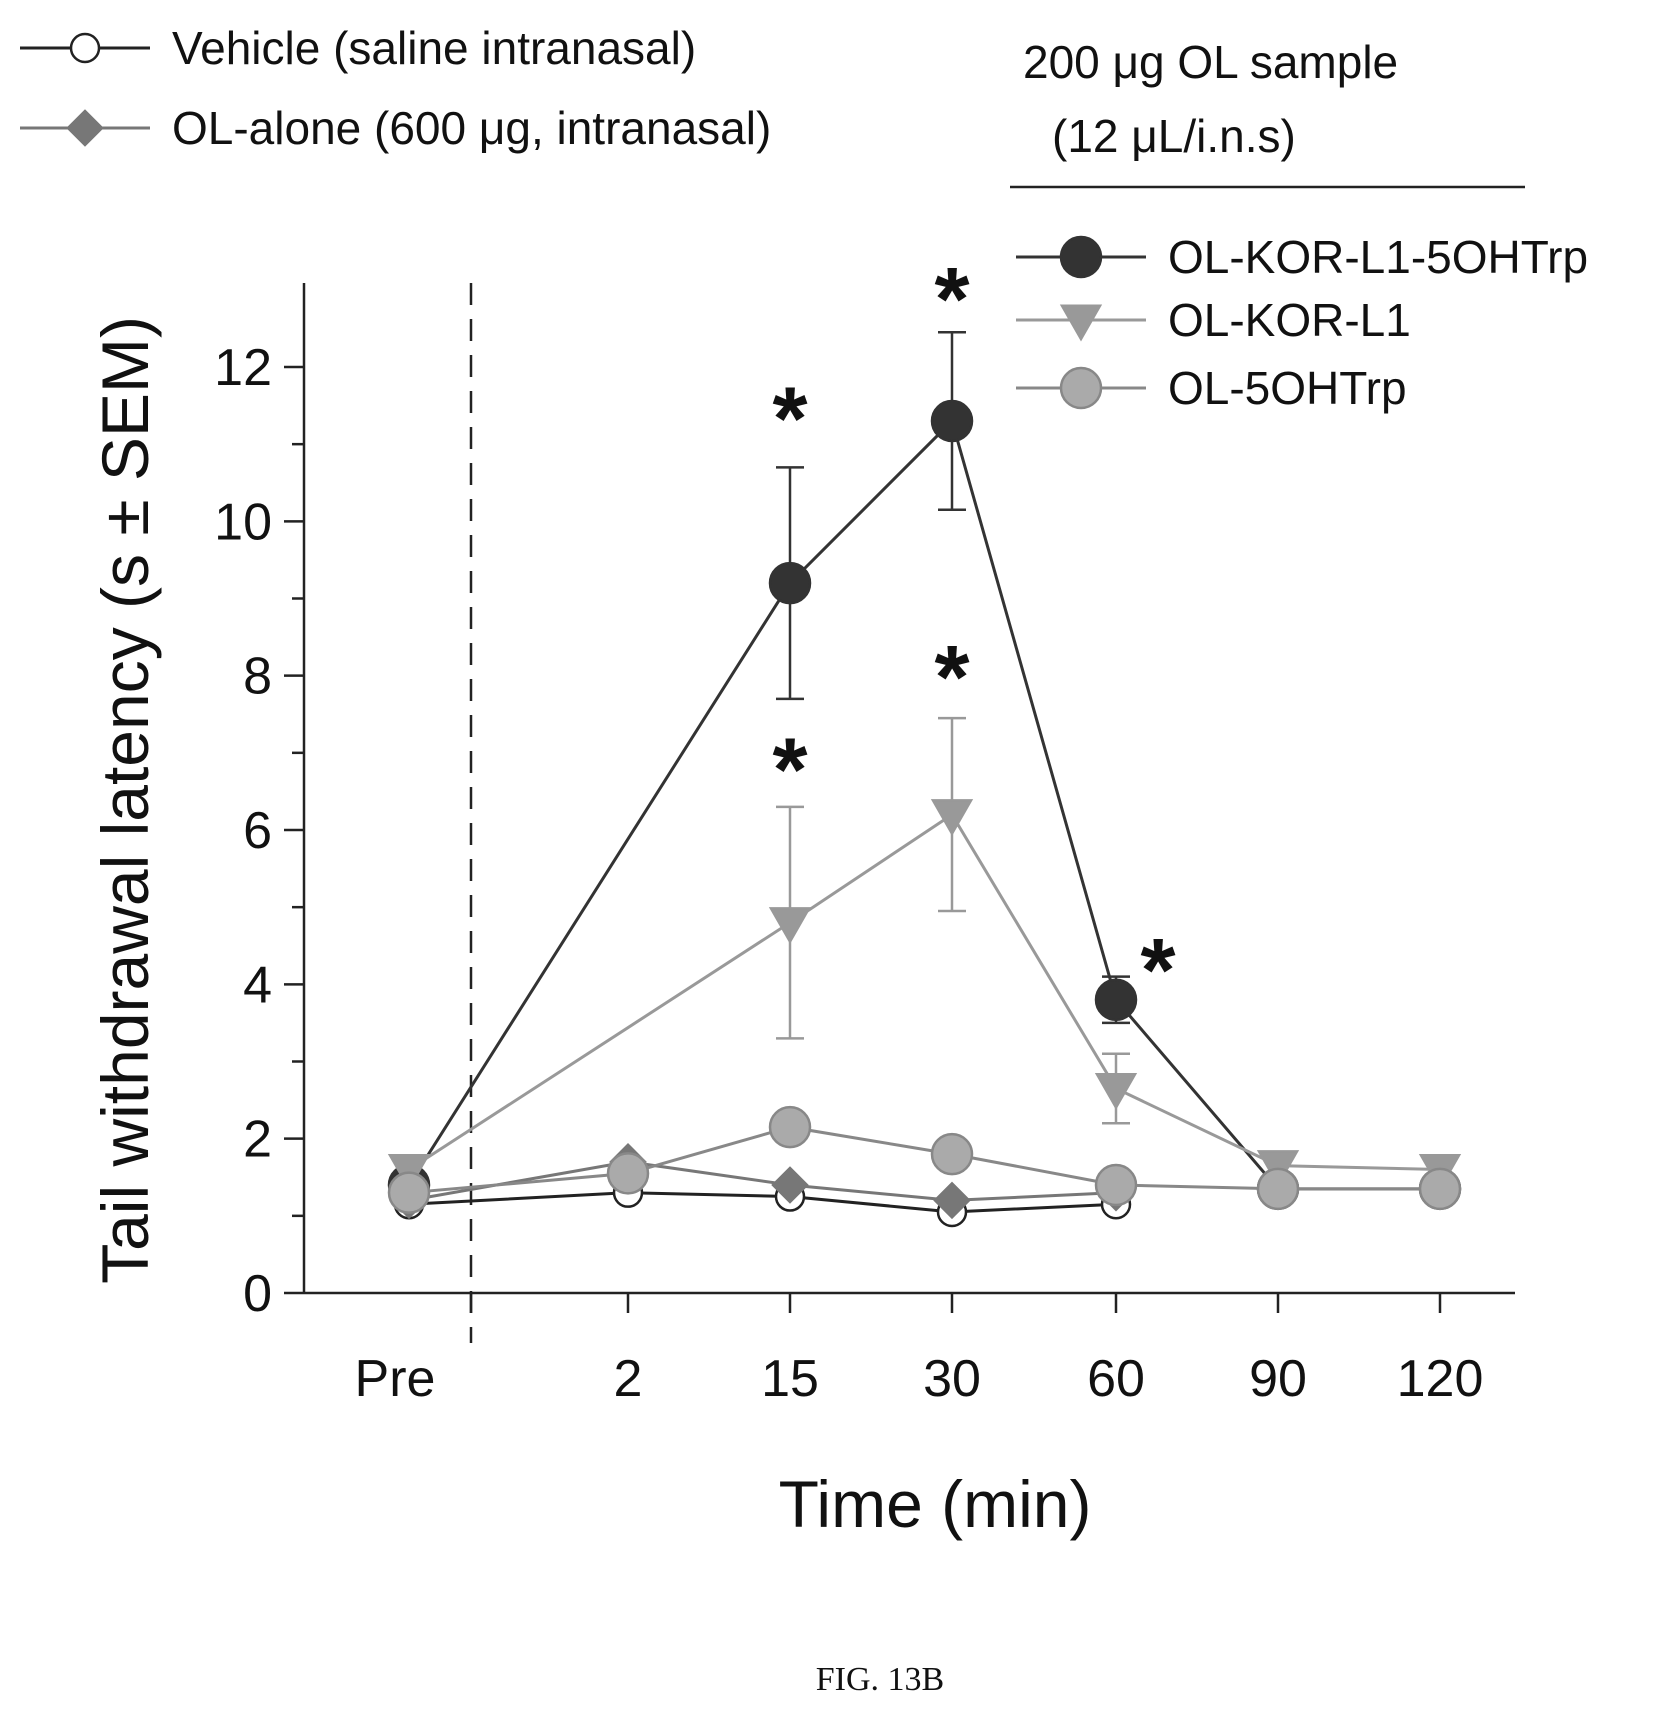 This screenshot has height=1712, width=1675. Describe the element at coordinates (1289, 320) in the screenshot. I see `legend-label: OL-KOR-L1` at that location.